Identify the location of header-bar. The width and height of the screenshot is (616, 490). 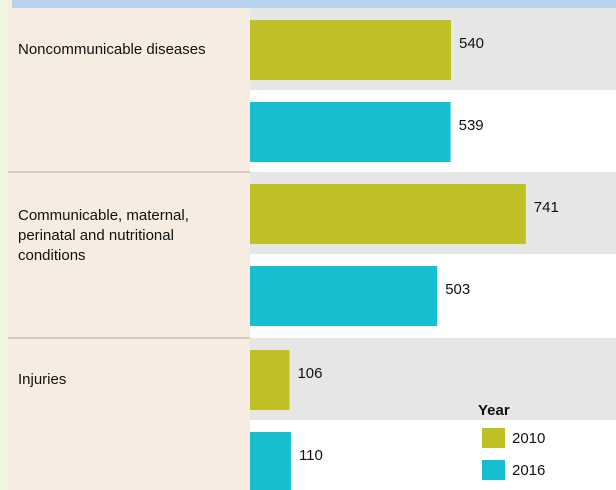
(314, 4).